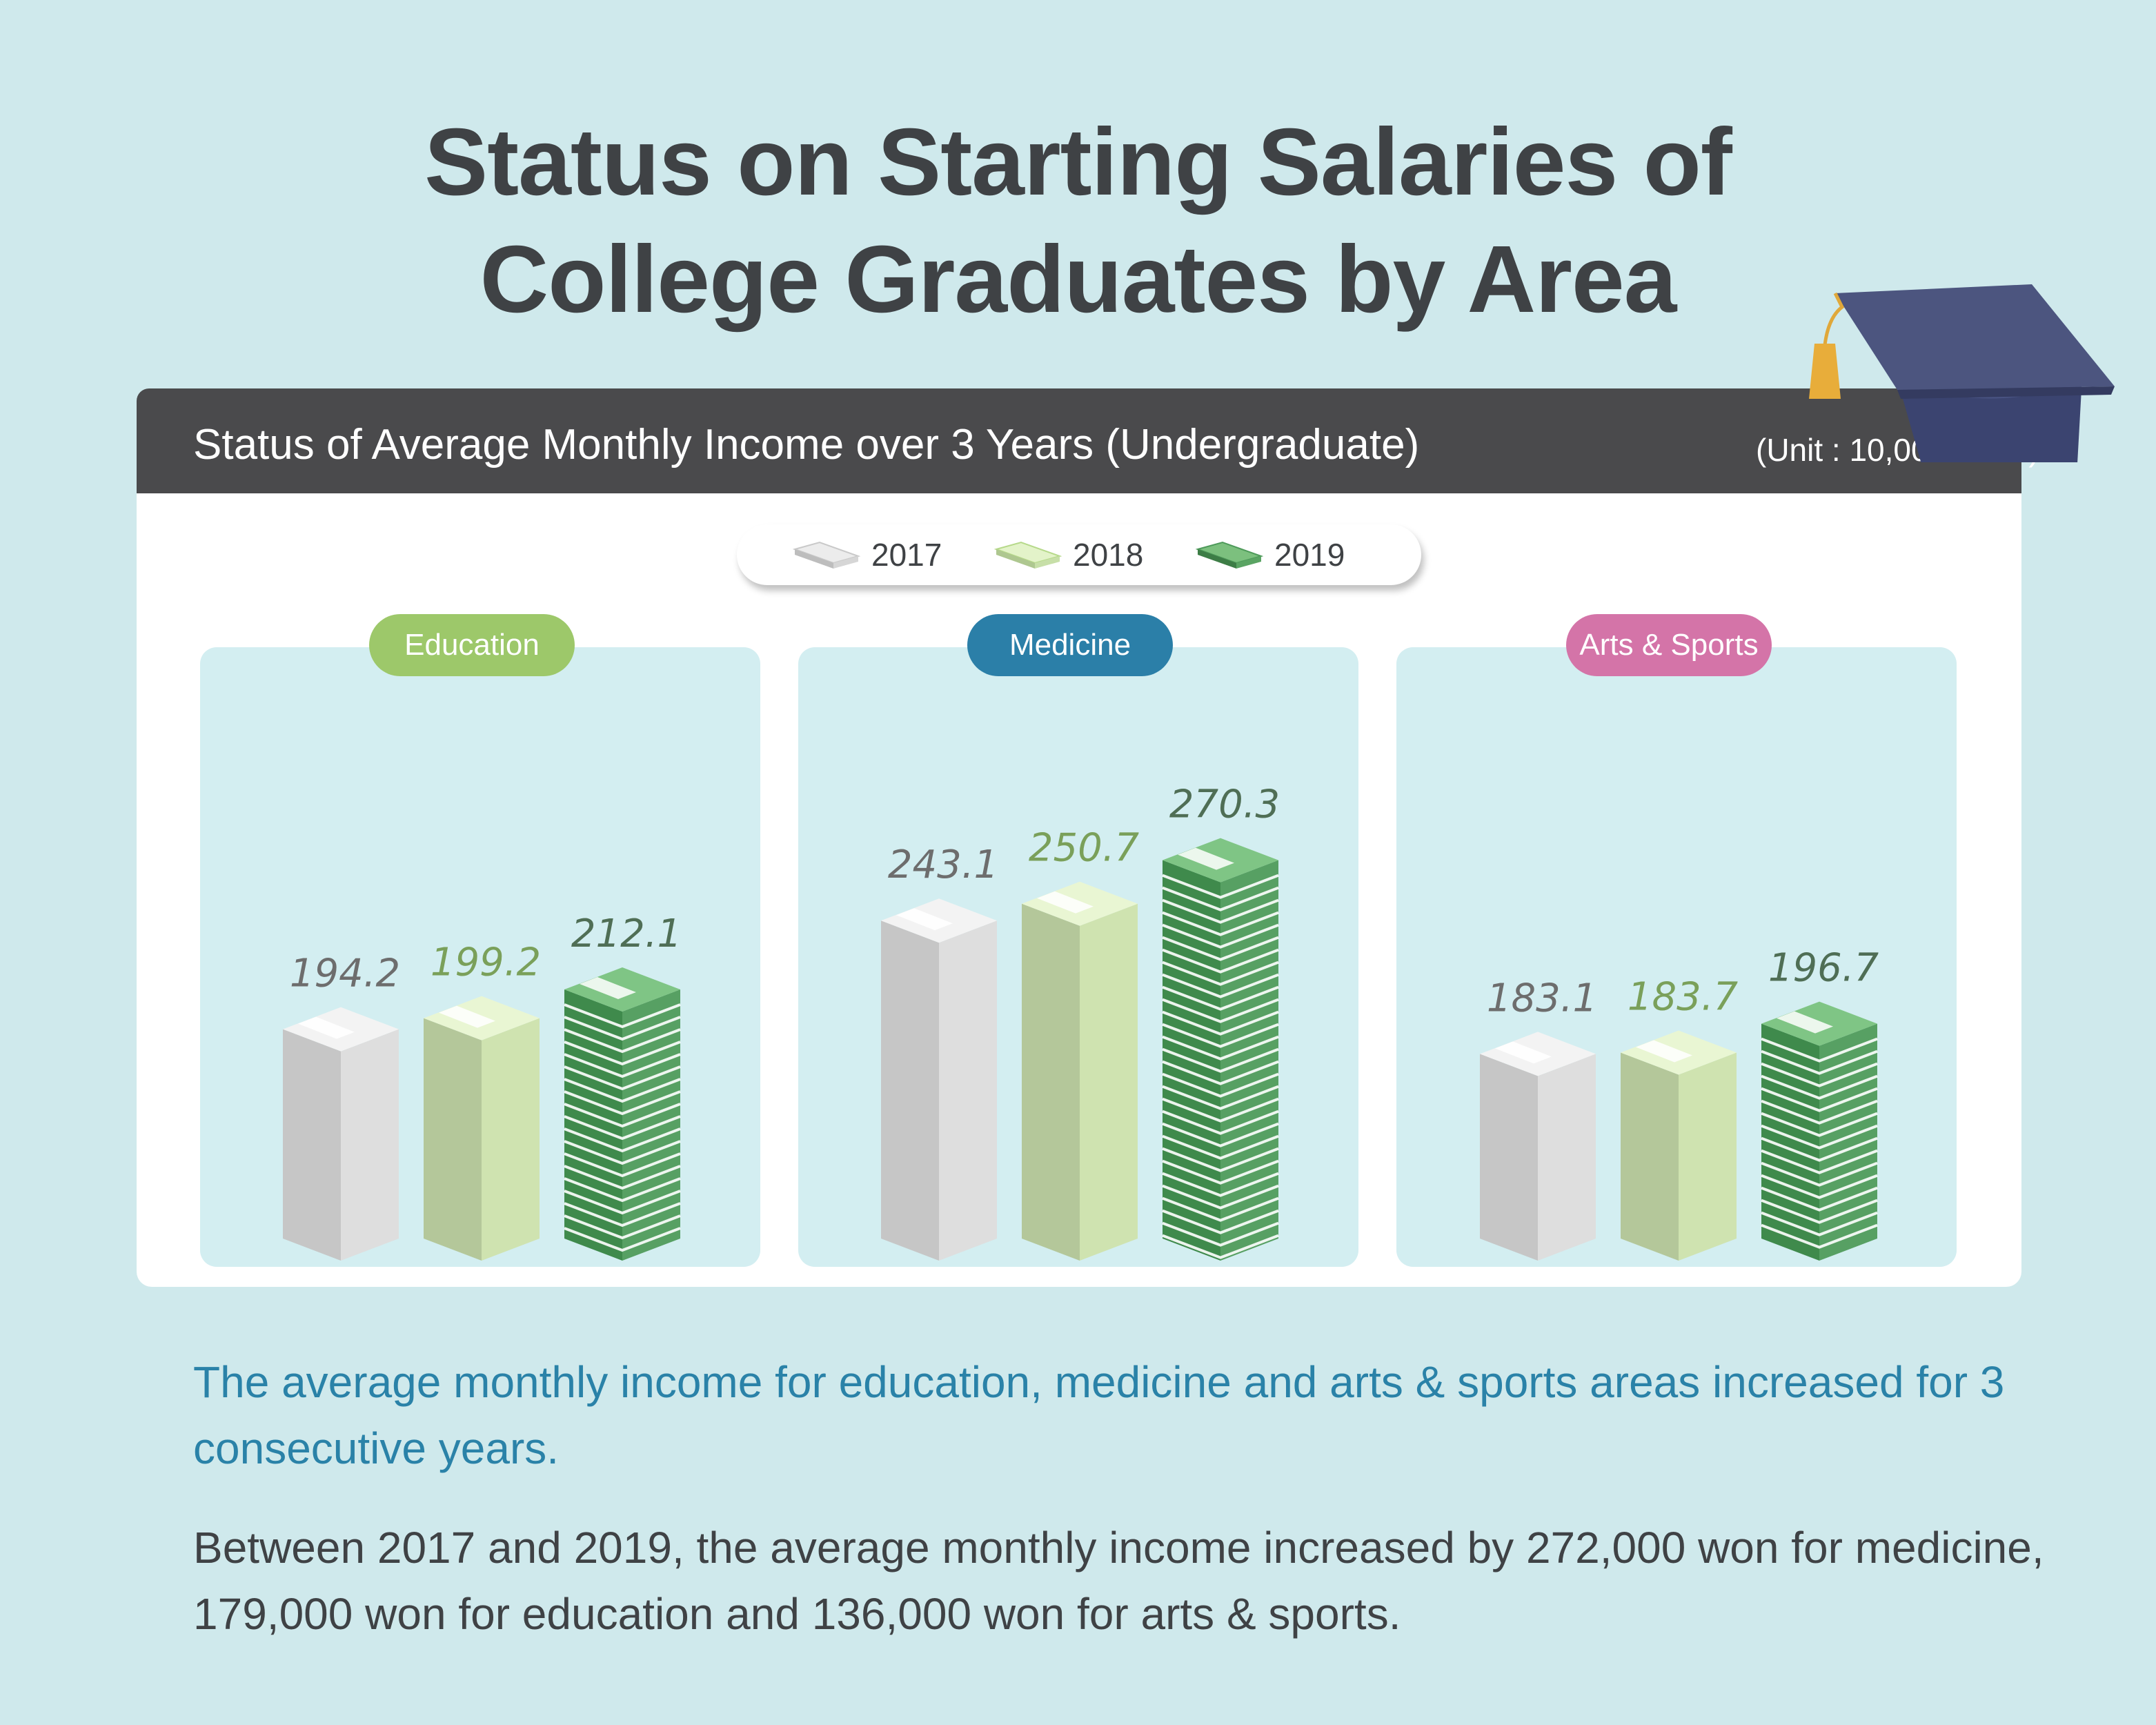 The image size is (2156, 1725). Describe the element at coordinates (608, 988) in the screenshot. I see `bar-band-education-2019` at that location.